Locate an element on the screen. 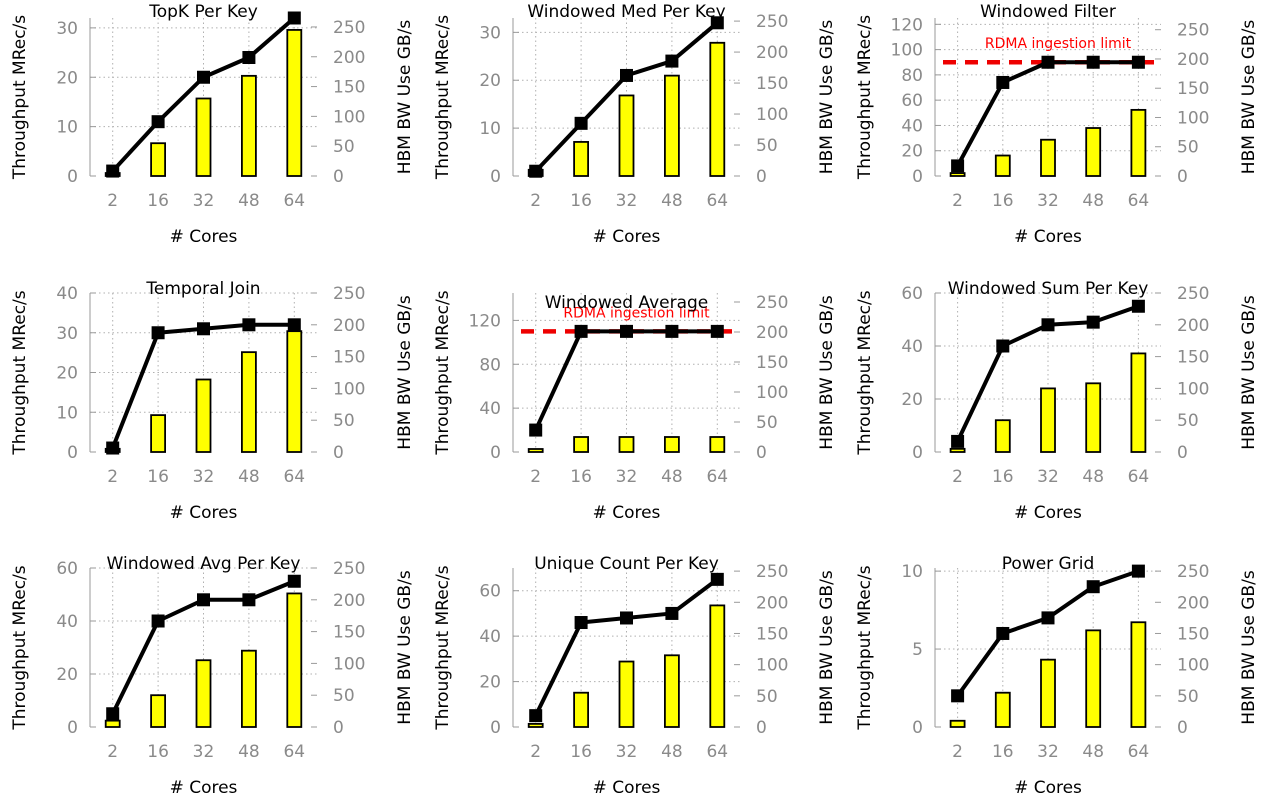  y-tick-label: 5 is located at coordinates (917, 650).